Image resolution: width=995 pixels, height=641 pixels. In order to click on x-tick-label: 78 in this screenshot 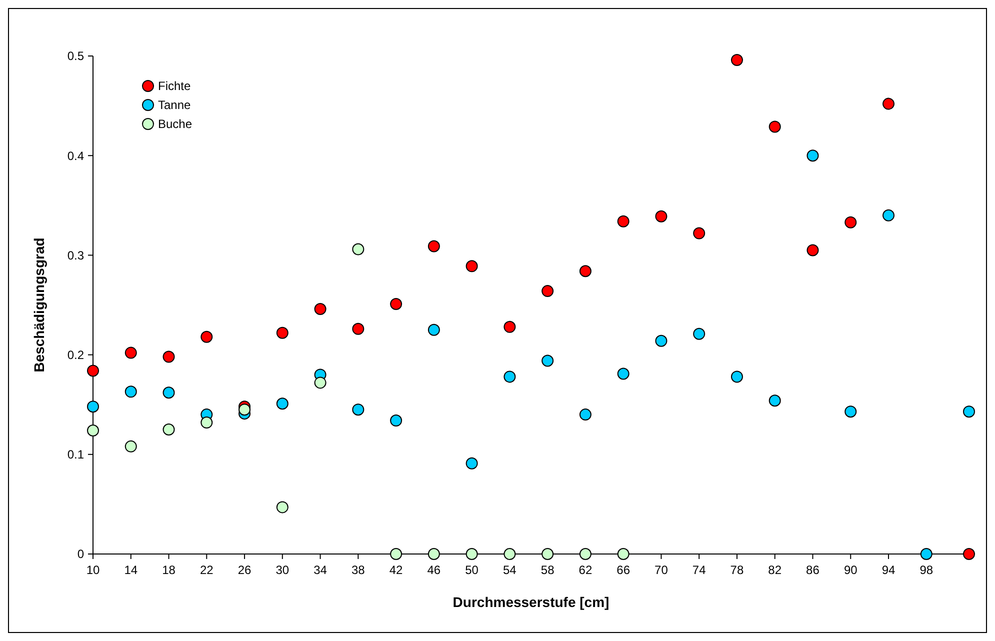, I will do `click(737, 570)`.